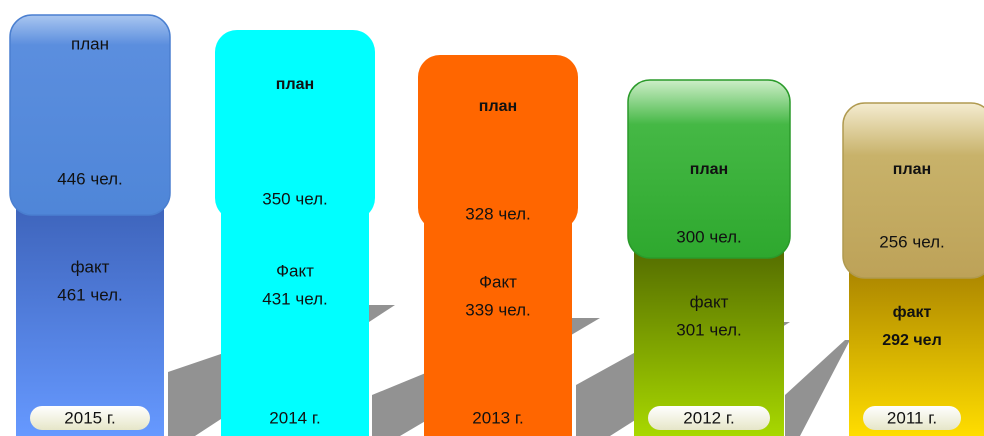 This screenshot has height=436, width=984. I want to click on year-label: 2015 г., so click(89, 417).